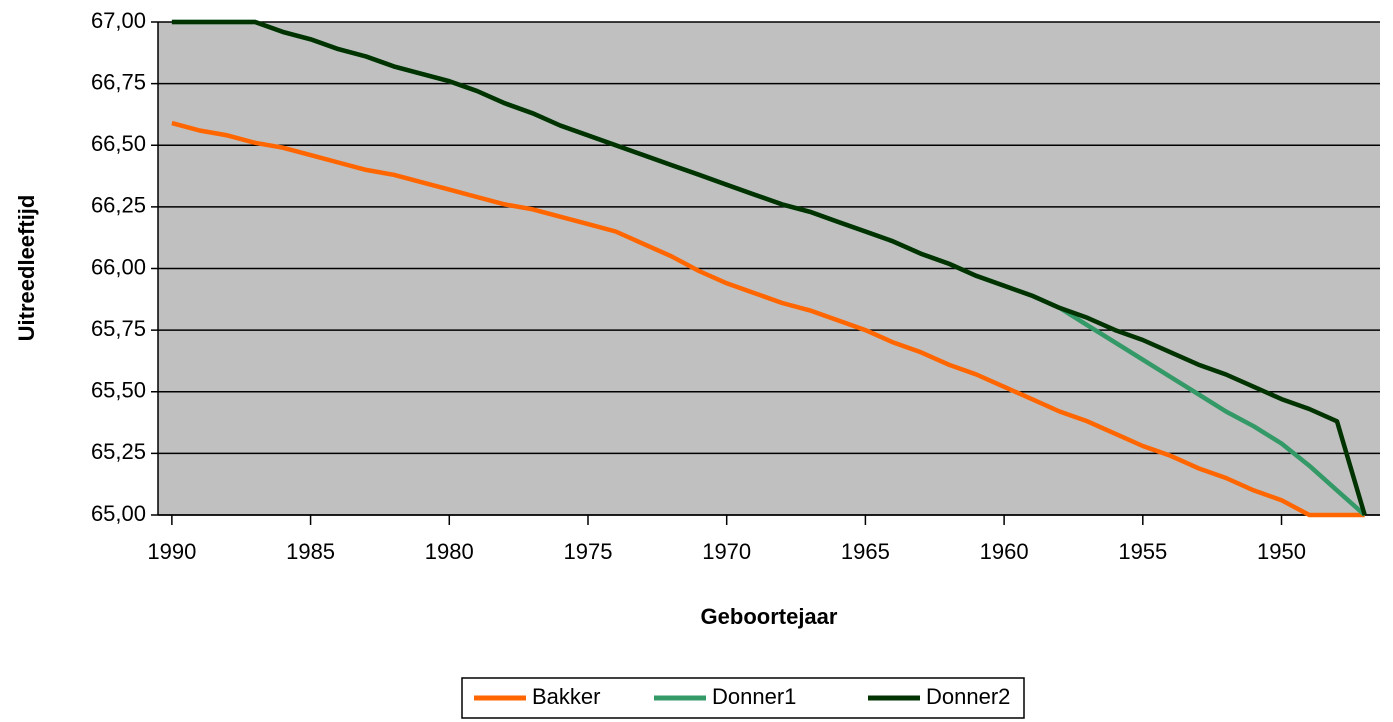 The height and width of the screenshot is (722, 1393). I want to click on legend-box, so click(743, 698).